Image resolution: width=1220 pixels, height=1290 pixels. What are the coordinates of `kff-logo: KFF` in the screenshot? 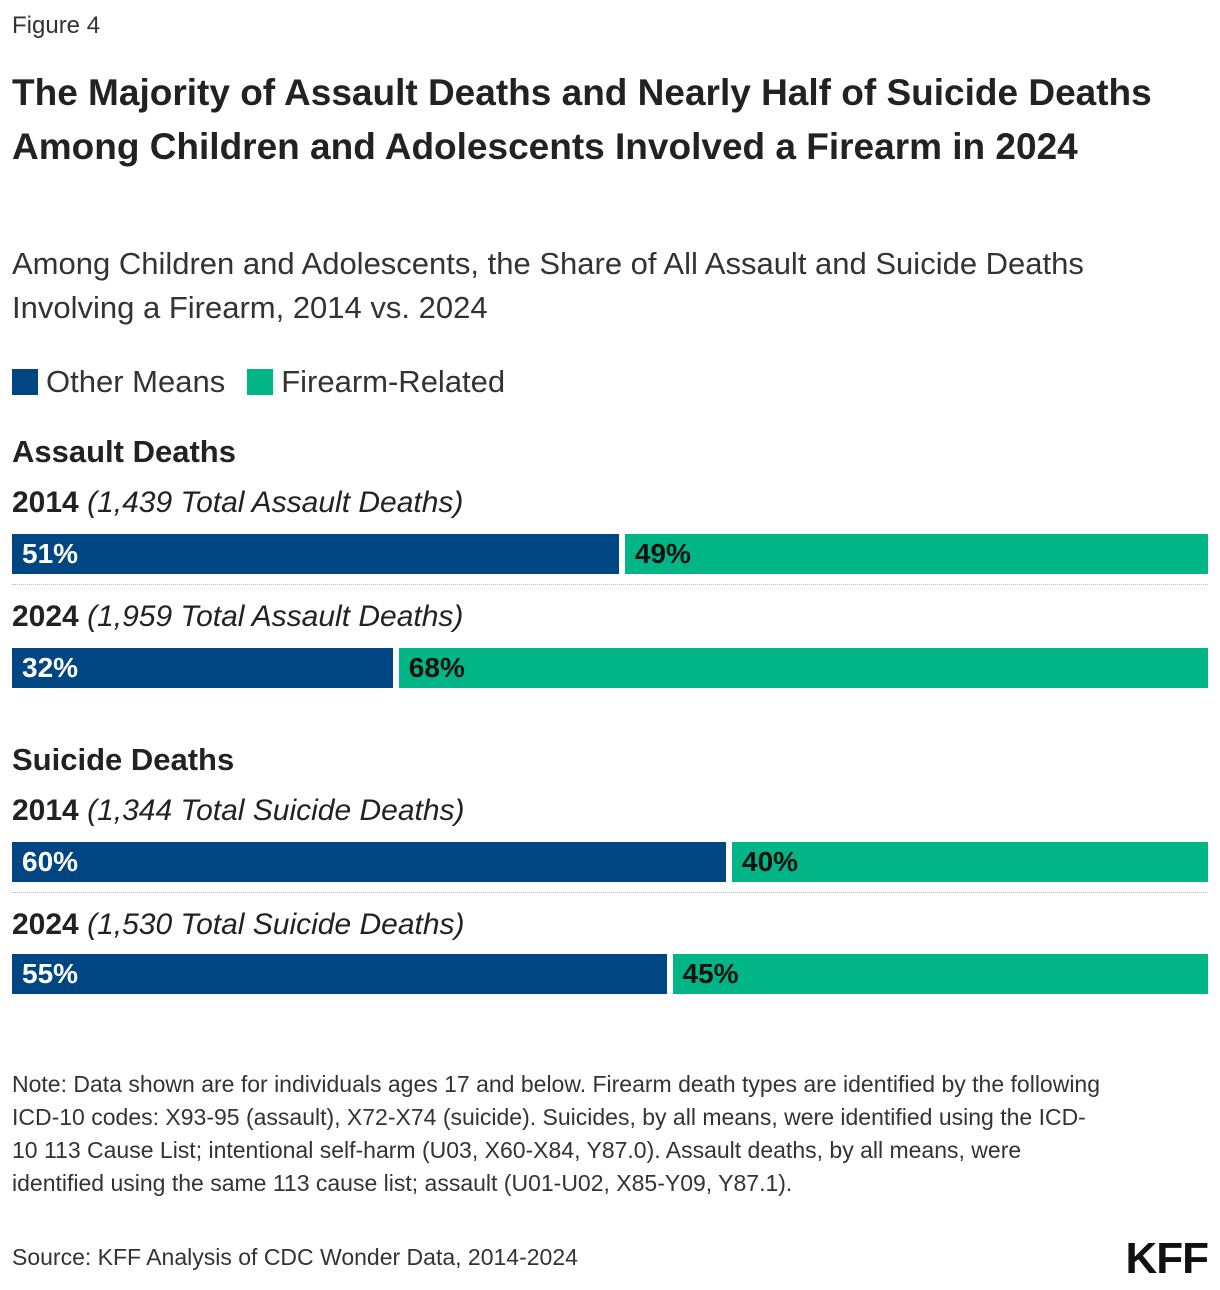 It's located at (1167, 1258).